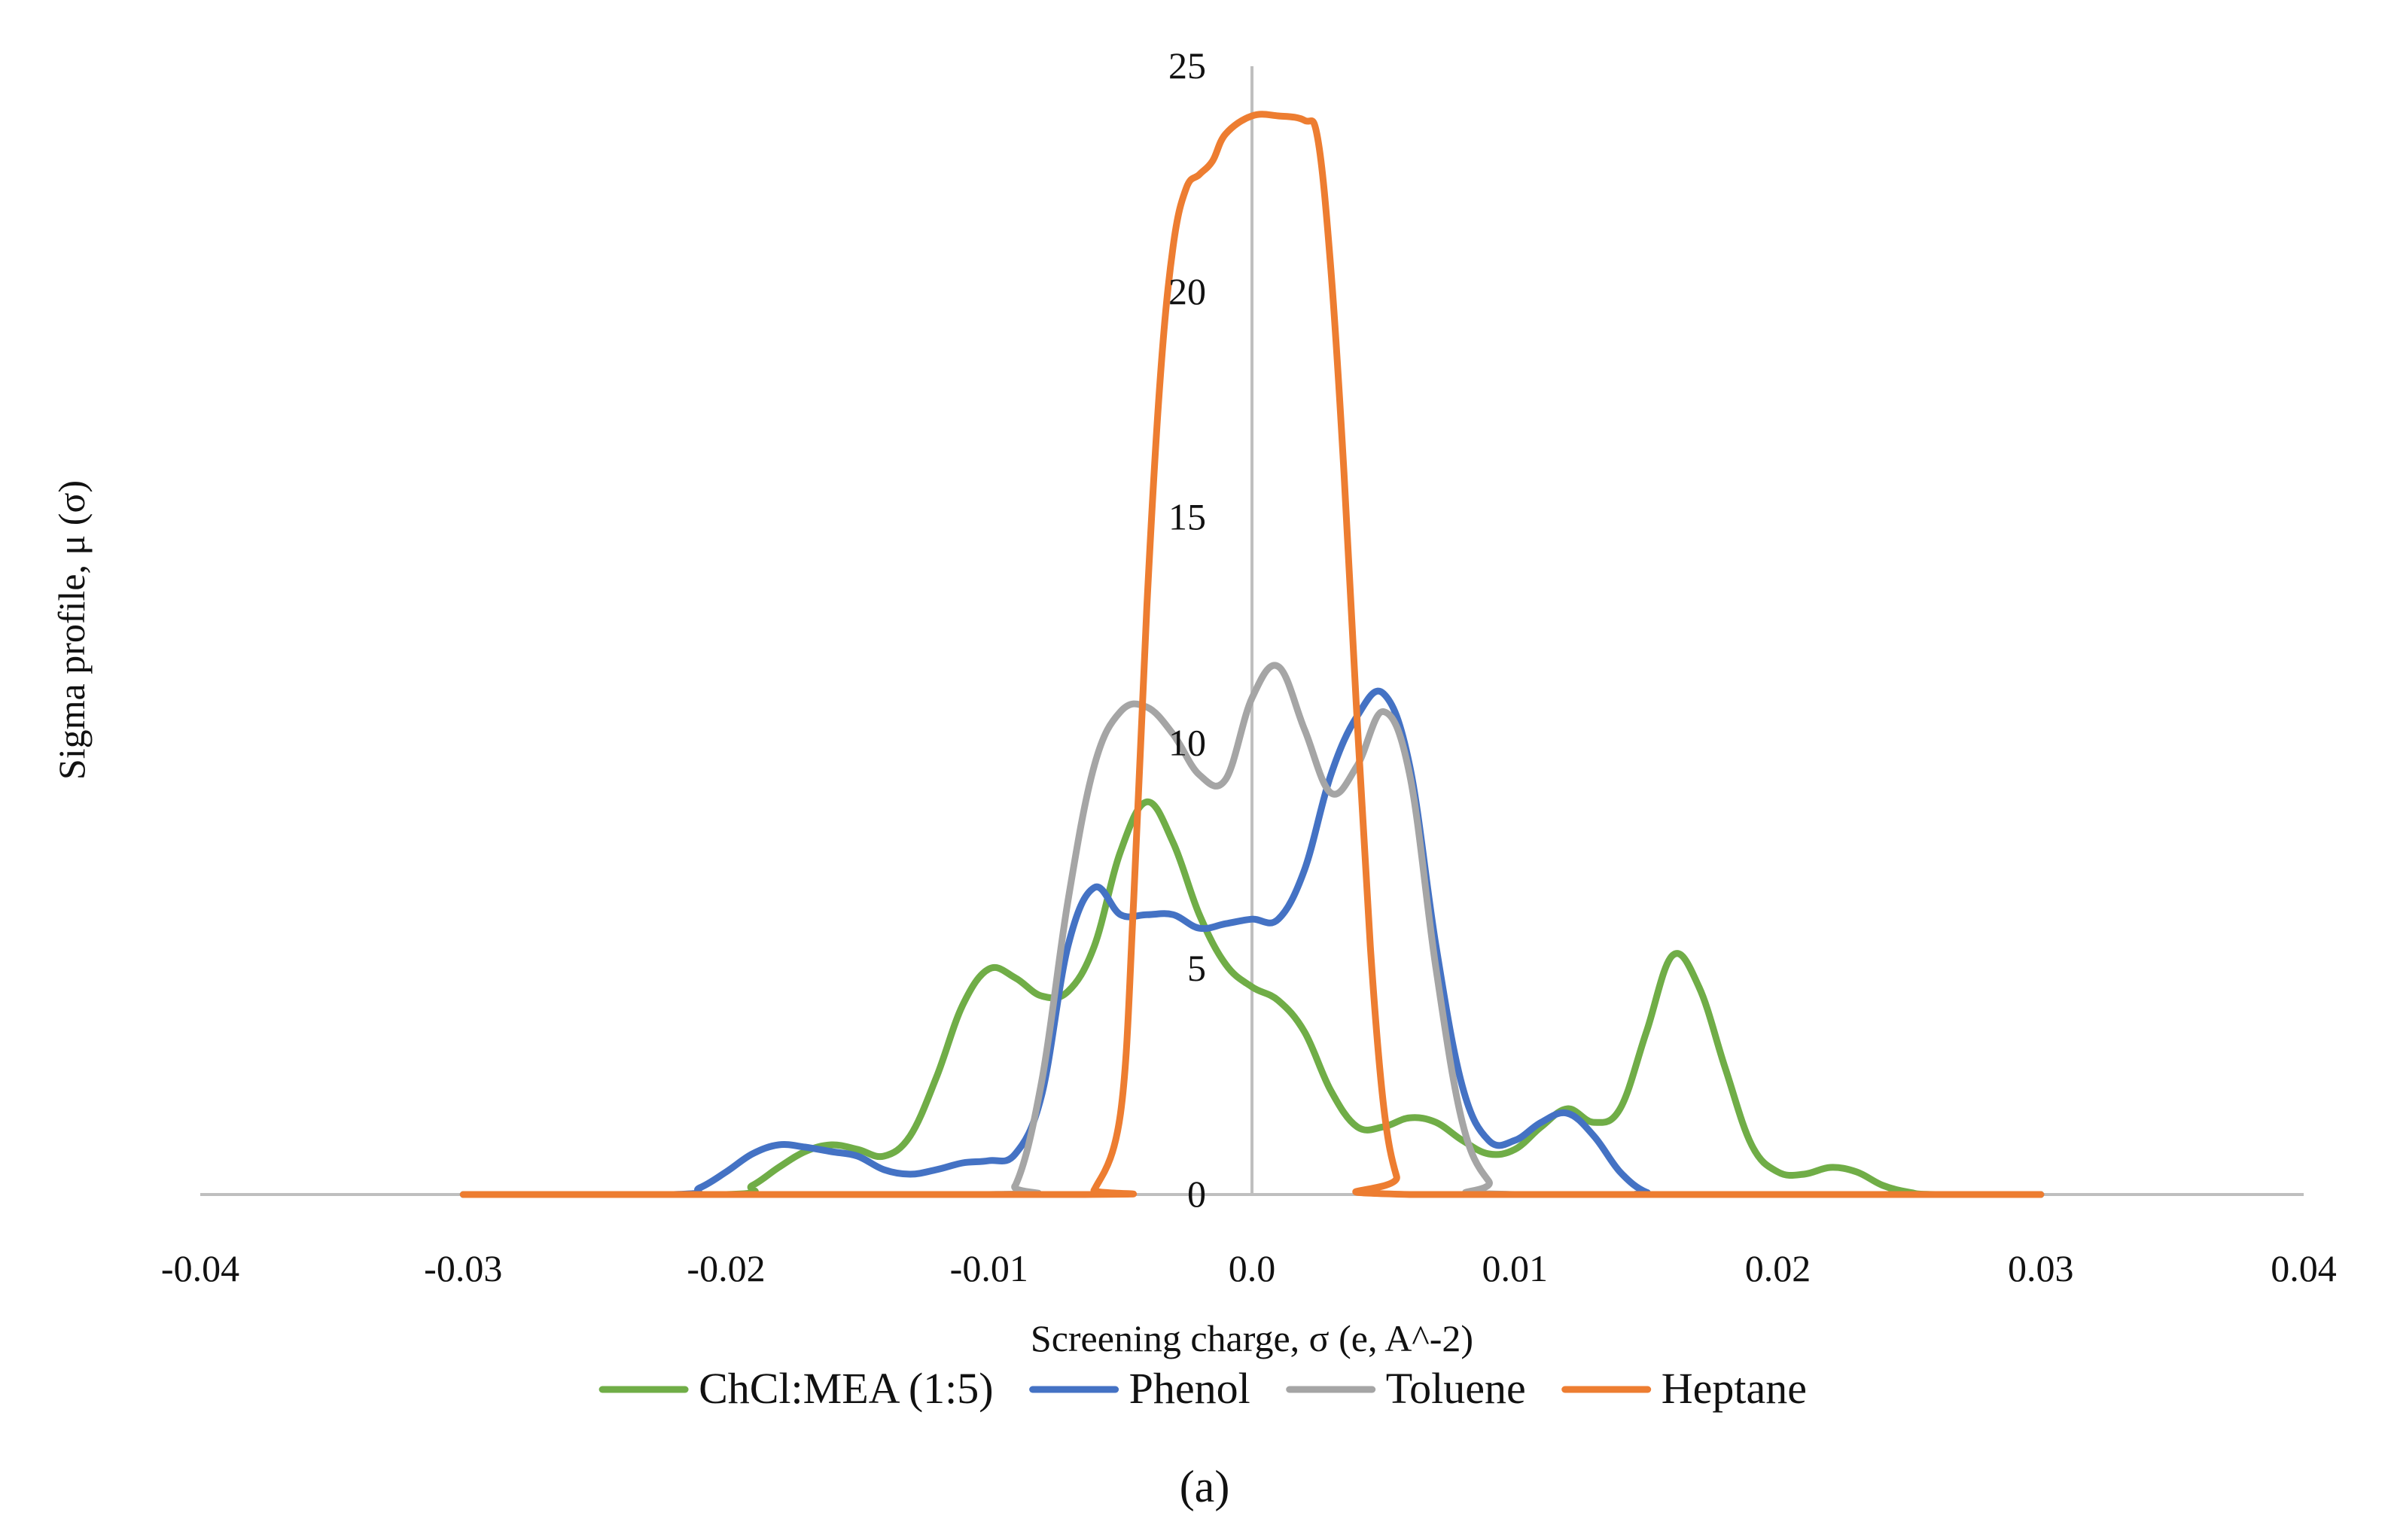  I want to click on y-axis-title: Sigma profile, μ (σ), so click(71, 630).